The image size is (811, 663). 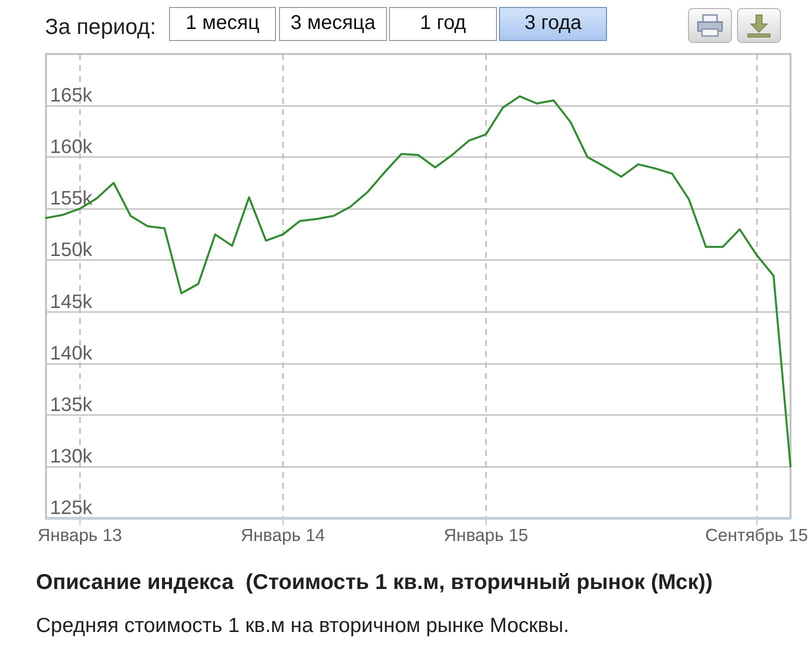 What do you see at coordinates (303, 626) in the screenshot?
I see `text: Средняя стоимость 1 кв.м на вторичном рынке Москвы.` at bounding box center [303, 626].